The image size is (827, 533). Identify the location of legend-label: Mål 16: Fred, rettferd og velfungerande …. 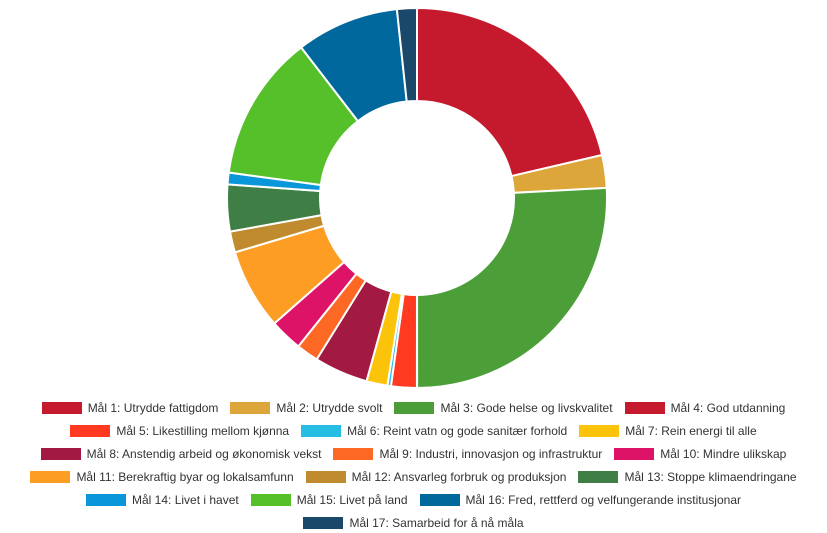
(603, 500).